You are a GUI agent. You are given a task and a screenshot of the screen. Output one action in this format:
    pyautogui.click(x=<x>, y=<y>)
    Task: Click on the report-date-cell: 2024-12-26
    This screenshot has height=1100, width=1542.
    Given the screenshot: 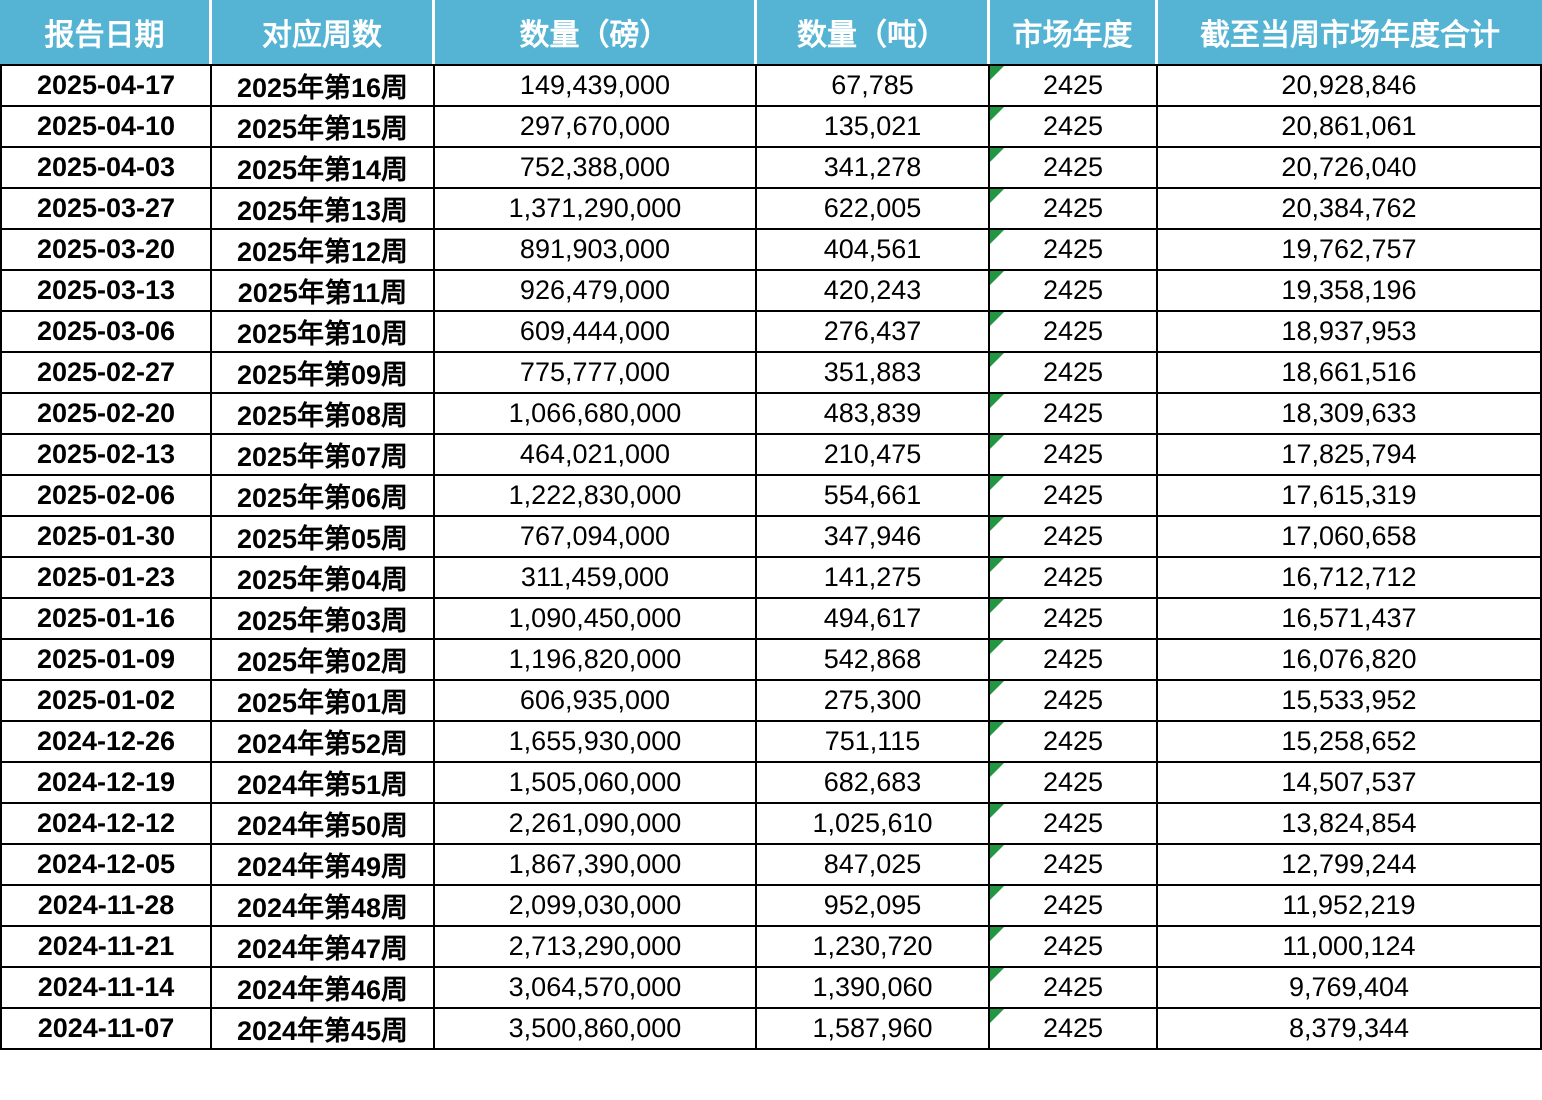 What is the action you would take?
    pyautogui.click(x=106, y=742)
    